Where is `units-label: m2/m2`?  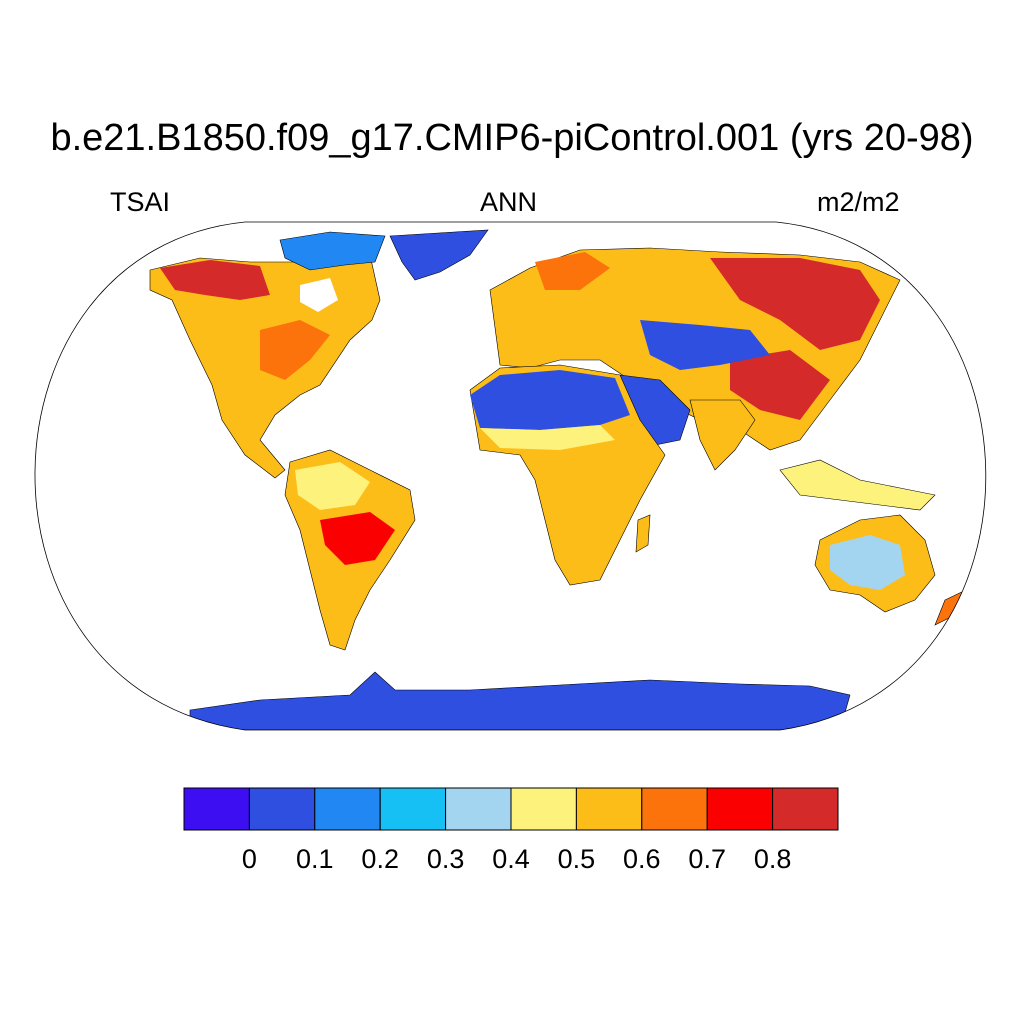 units-label: m2/m2 is located at coordinates (858, 202).